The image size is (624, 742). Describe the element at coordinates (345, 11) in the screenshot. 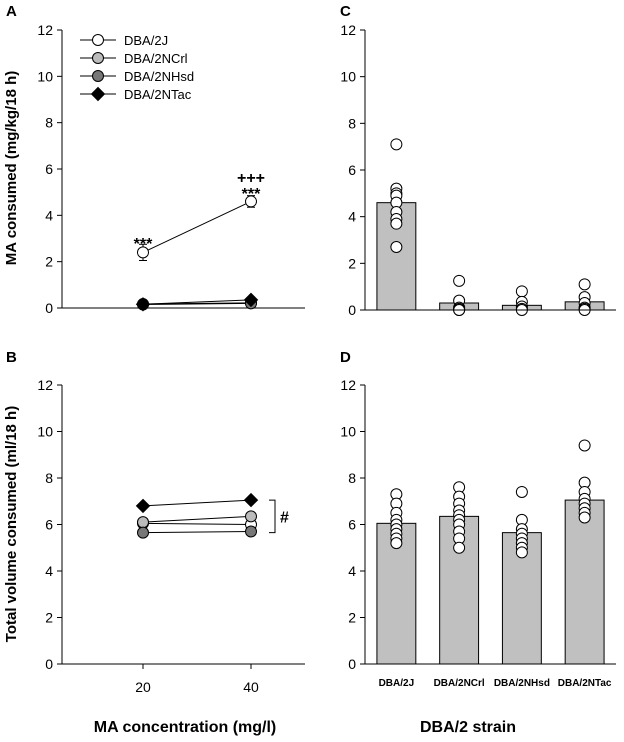

I see `panel-label-c: C` at that location.